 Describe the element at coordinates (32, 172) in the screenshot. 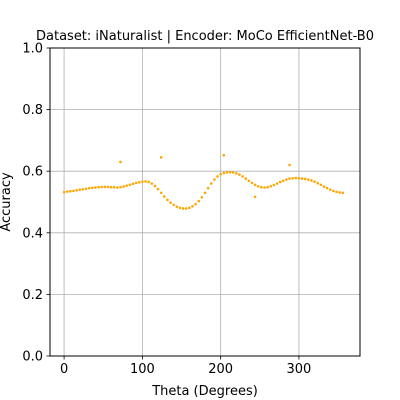

I see `y-tick-label: 0.6` at that location.